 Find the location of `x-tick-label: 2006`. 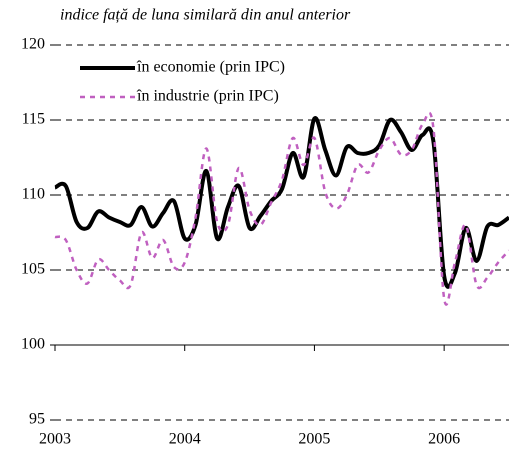

x-tick-label: 2006 is located at coordinates (444, 439).